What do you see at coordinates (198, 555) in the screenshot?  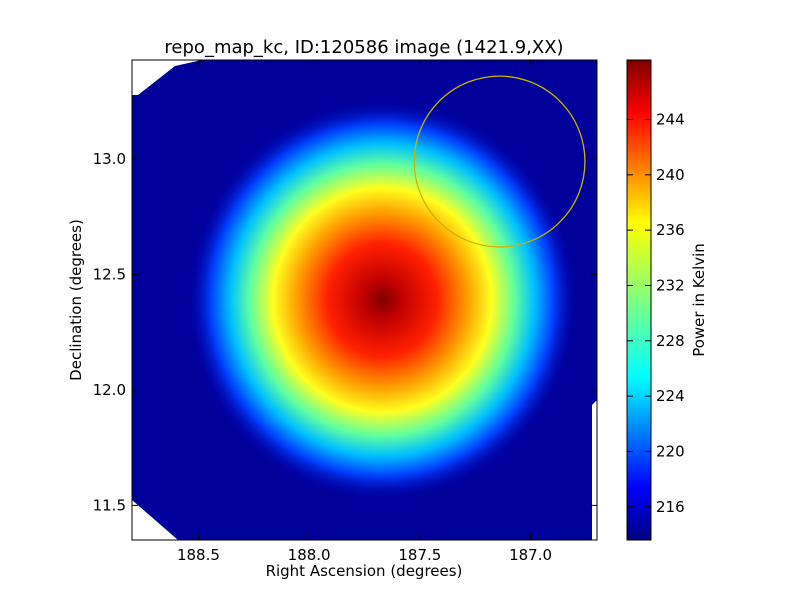 I see `x-tick-label: 188.5` at bounding box center [198, 555].